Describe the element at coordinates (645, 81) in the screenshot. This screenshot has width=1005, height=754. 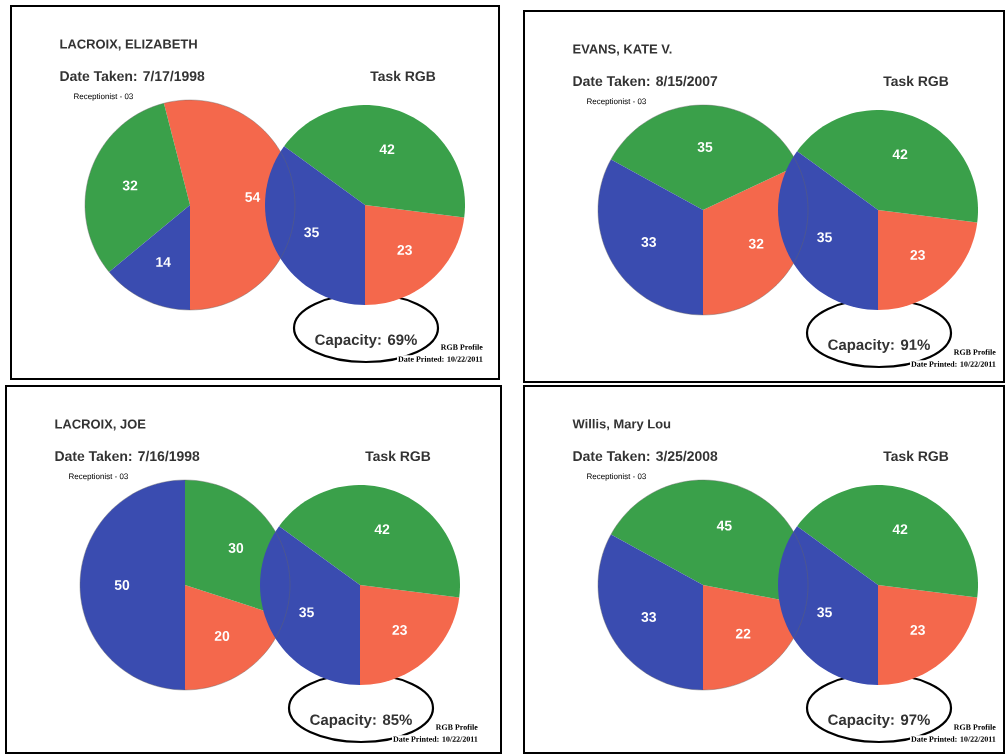
I see `chart-subtitle: Date Taken: 8/15/2007` at that location.